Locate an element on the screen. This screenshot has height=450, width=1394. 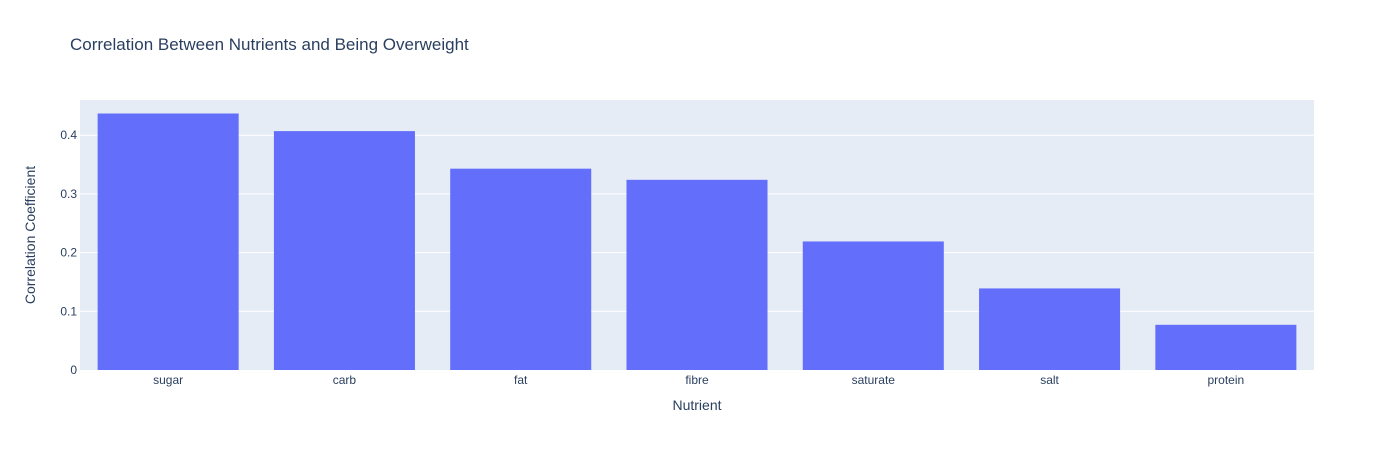
x-axis-title: Nutrient is located at coordinates (696, 405).